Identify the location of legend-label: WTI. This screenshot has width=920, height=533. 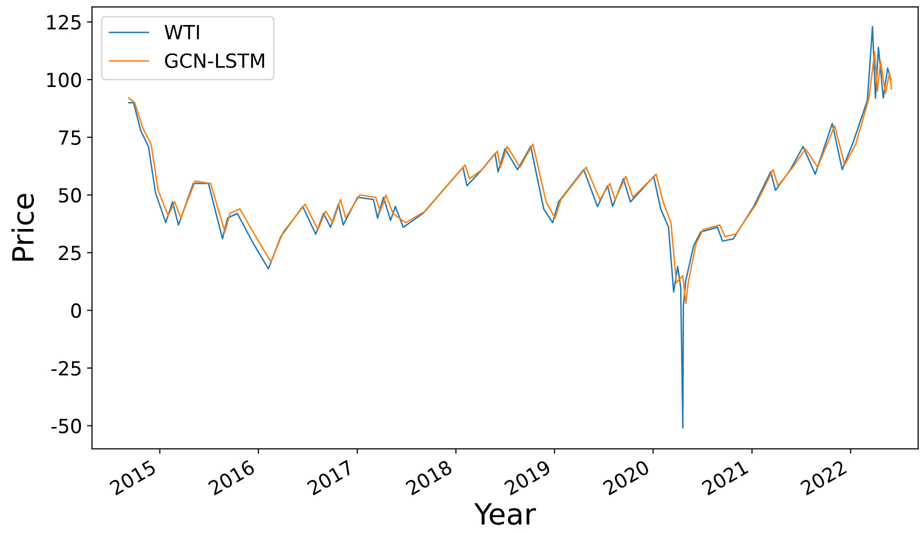
(181, 32).